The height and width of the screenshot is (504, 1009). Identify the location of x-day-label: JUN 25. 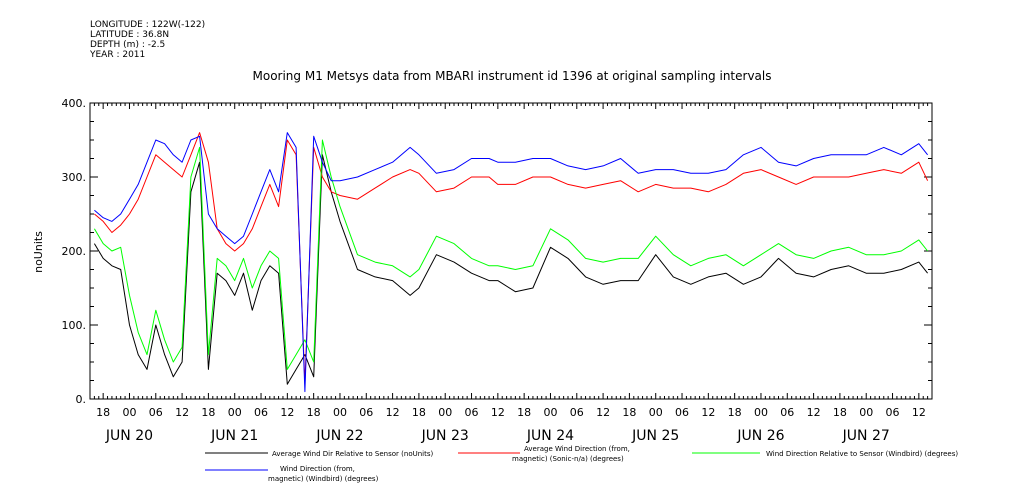
(655, 436).